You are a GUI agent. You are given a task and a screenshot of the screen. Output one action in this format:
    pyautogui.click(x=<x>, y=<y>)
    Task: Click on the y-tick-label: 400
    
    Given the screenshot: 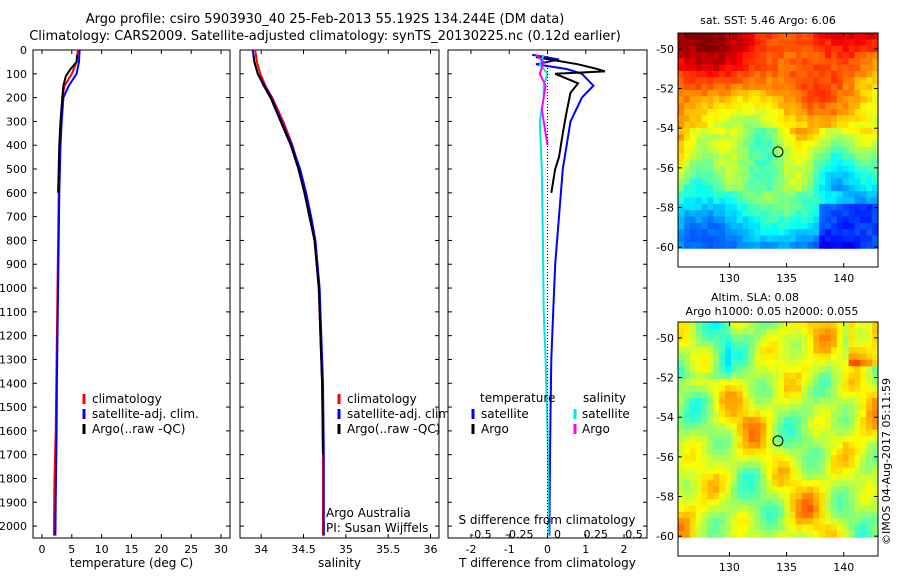 What is the action you would take?
    pyautogui.click(x=16, y=145)
    